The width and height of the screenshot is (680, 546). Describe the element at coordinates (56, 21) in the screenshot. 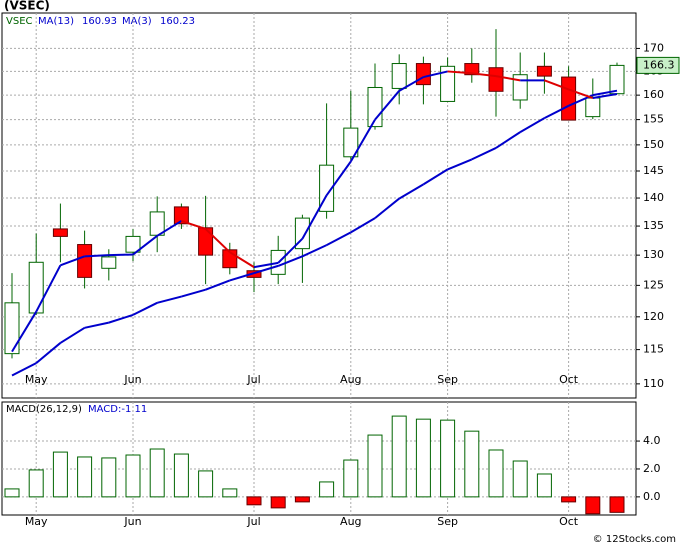

I see `legend-ma13: MA(13)` at that location.